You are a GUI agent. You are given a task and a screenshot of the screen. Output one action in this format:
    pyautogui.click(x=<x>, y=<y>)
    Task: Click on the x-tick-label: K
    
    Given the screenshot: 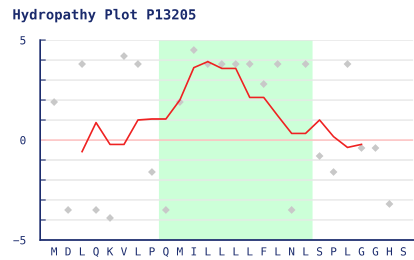 What is the action you would take?
    pyautogui.click(x=110, y=251)
    